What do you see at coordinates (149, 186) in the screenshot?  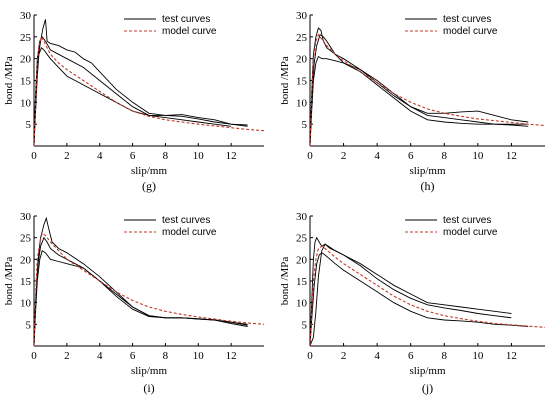 I see `panel-label: (g)` at bounding box center [149, 186].